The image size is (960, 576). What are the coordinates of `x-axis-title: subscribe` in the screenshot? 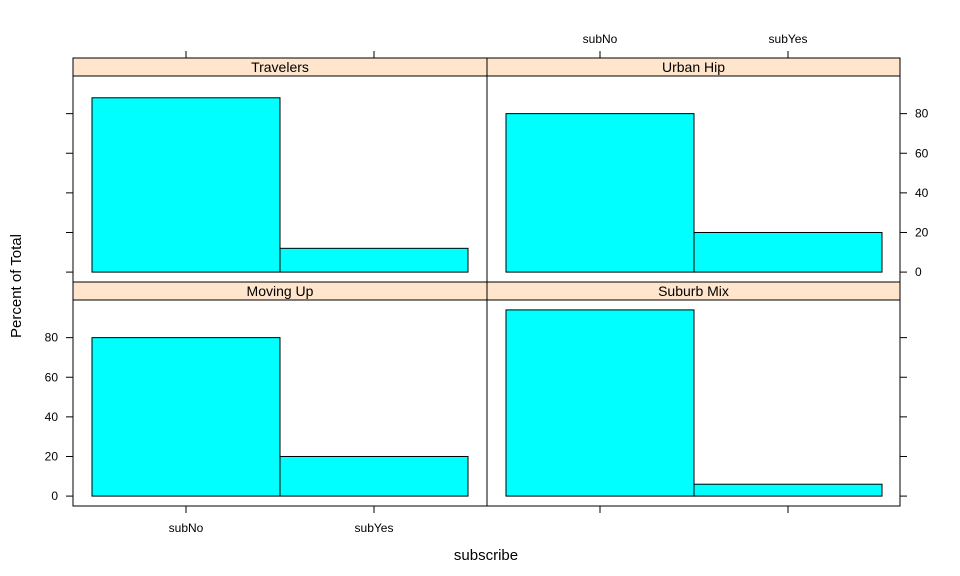 It's located at (486, 555).